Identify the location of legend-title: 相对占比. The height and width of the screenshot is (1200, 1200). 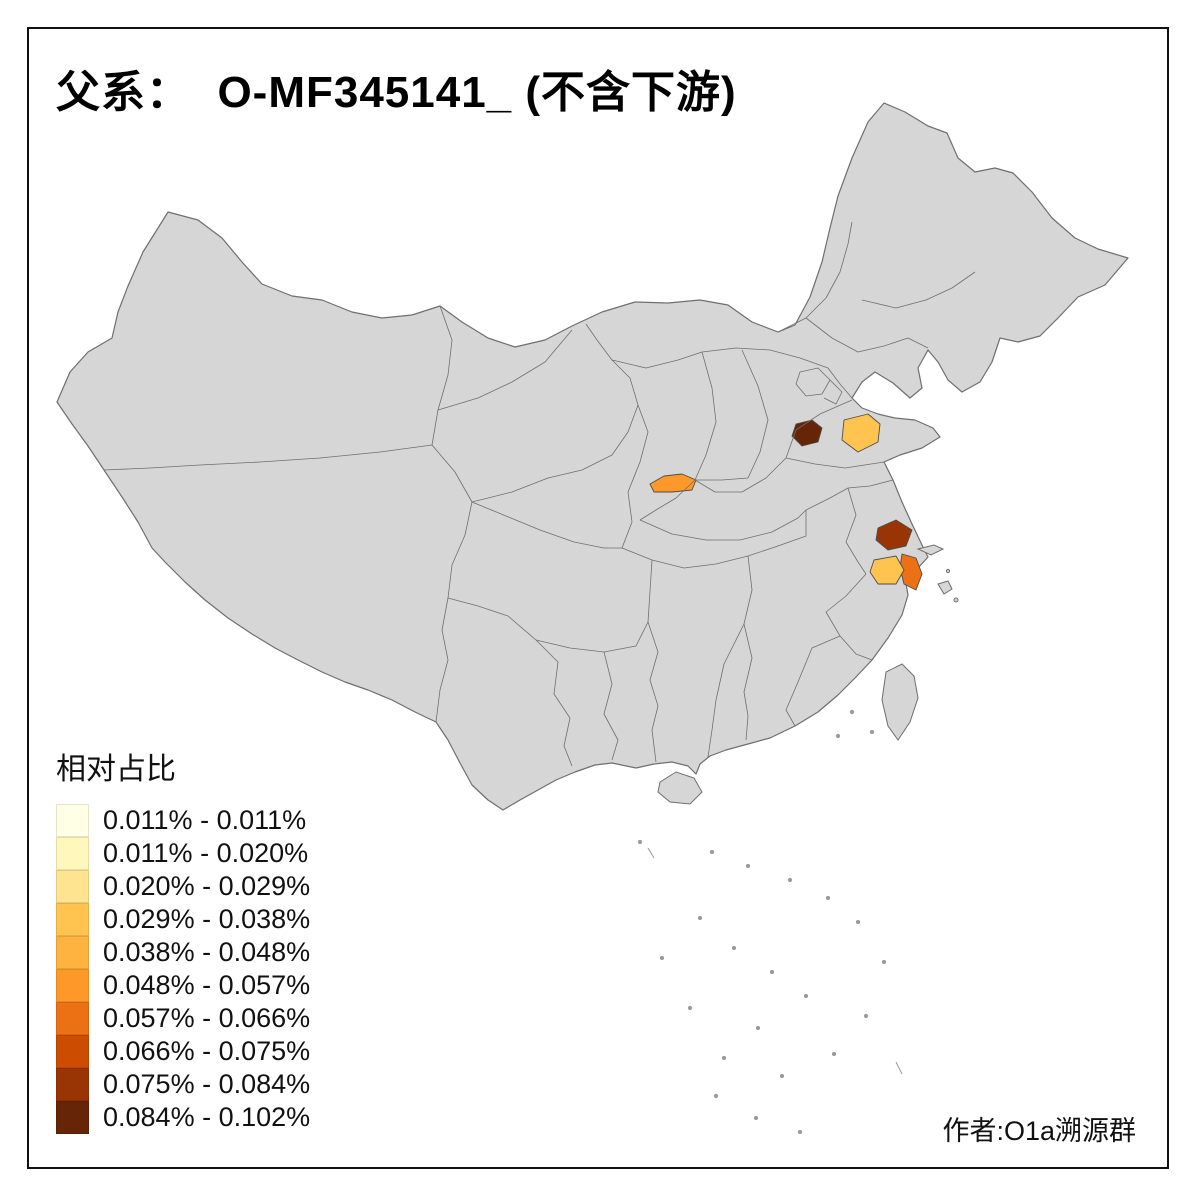
(116, 769).